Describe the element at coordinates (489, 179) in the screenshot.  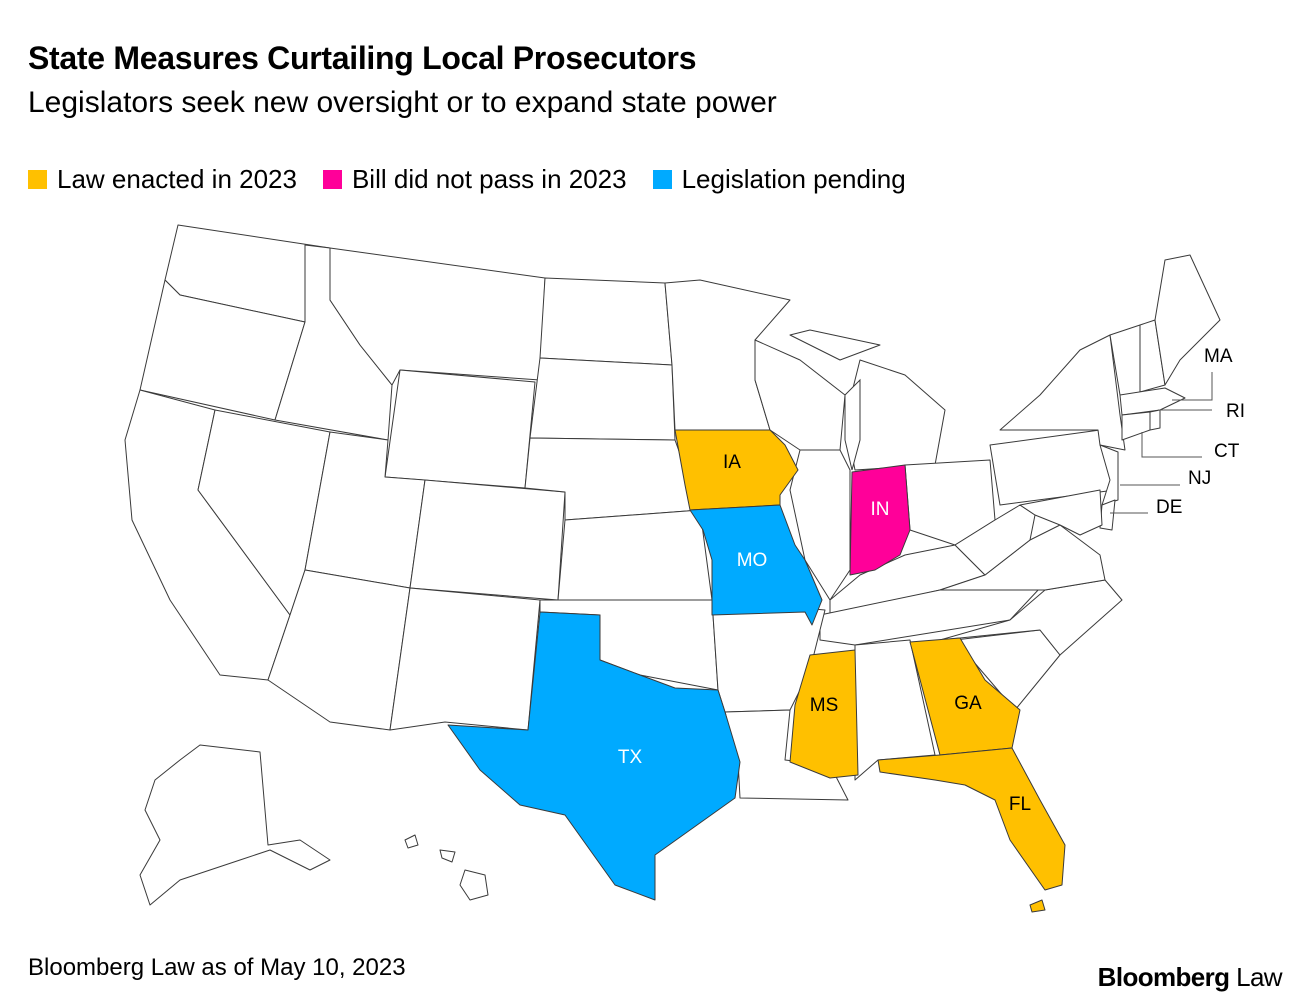
I see `legend-label-failed: Bill did not pass in 2023` at that location.